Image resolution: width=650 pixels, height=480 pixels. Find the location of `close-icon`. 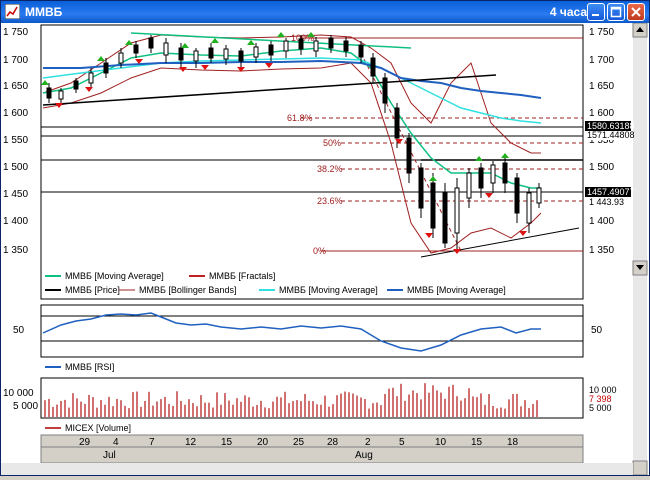

close-icon is located at coordinates (636, 12).